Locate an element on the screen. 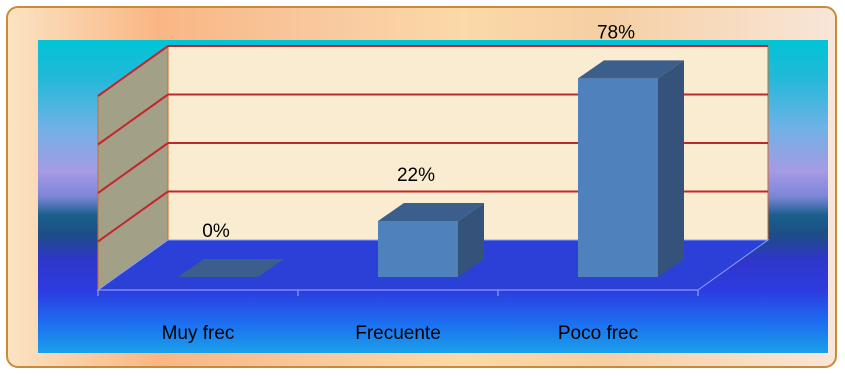  data-label: 0% is located at coordinates (216, 231).